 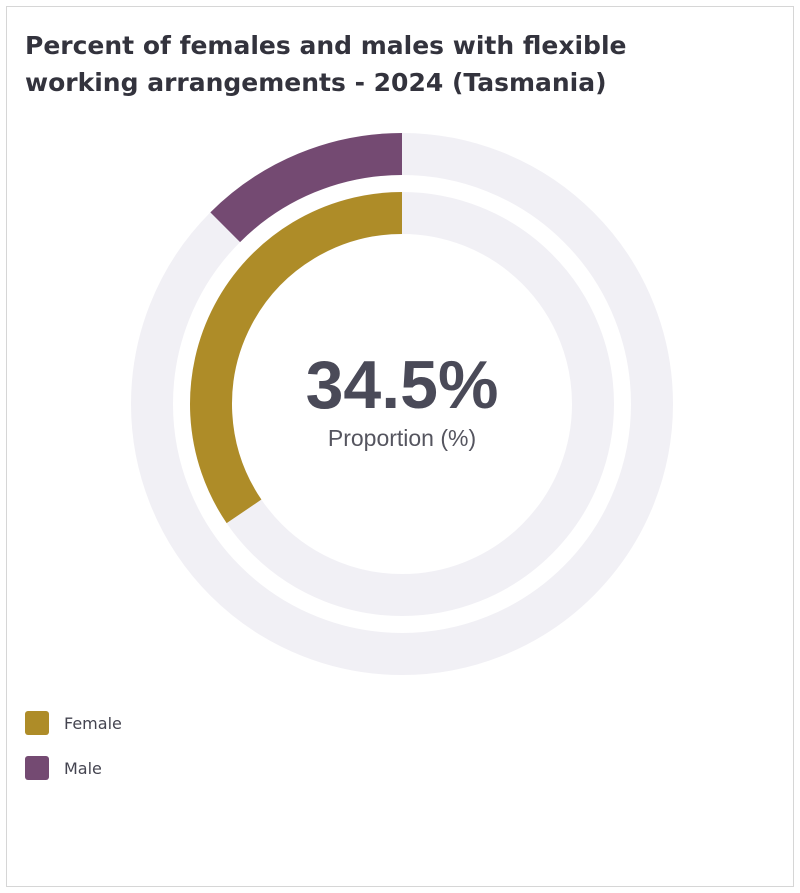 I want to click on legend: Female Male, so click(x=73, y=755).